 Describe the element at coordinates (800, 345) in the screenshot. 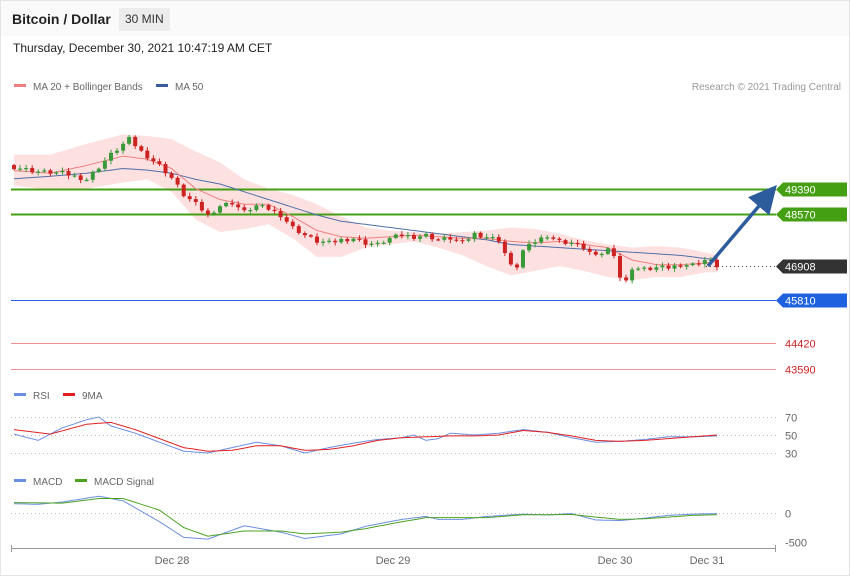

I see `level-label-44420: 44420` at that location.